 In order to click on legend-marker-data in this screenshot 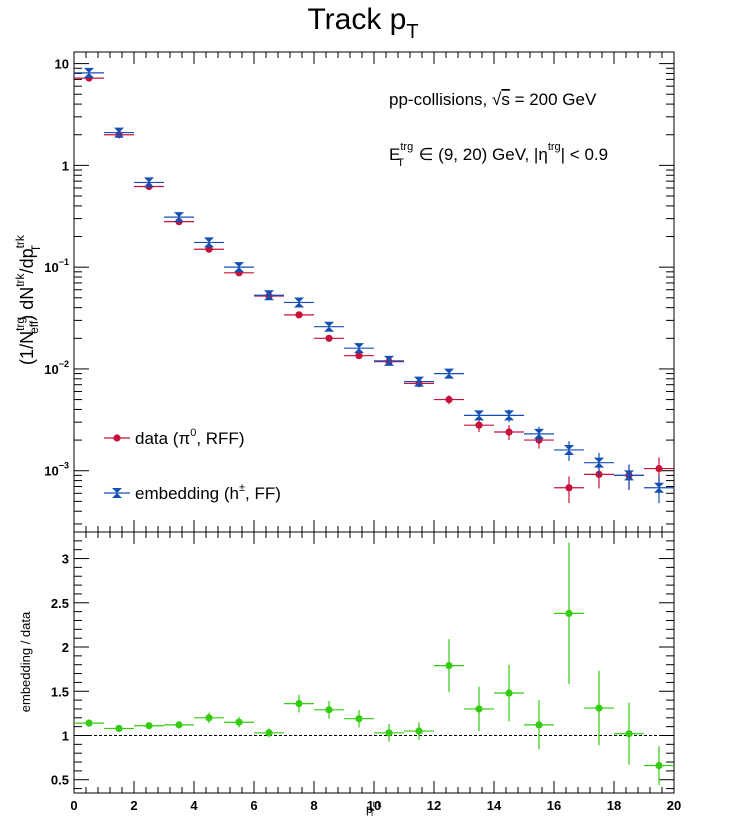, I will do `click(117, 438)`.